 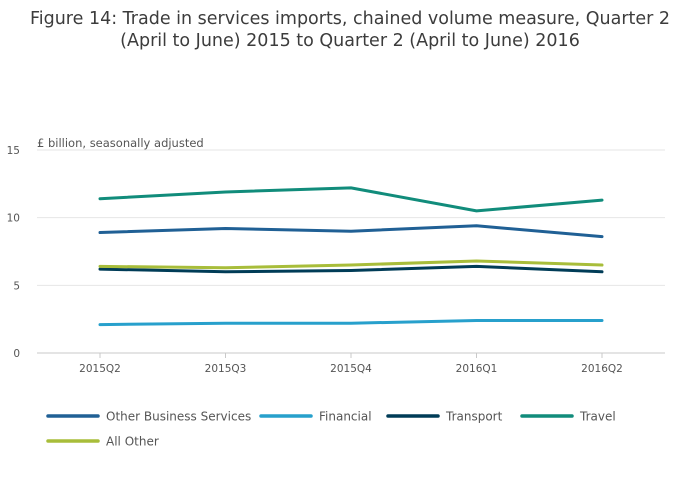 What do you see at coordinates (178, 417) in the screenshot?
I see `legend-label: Other Business Services` at bounding box center [178, 417].